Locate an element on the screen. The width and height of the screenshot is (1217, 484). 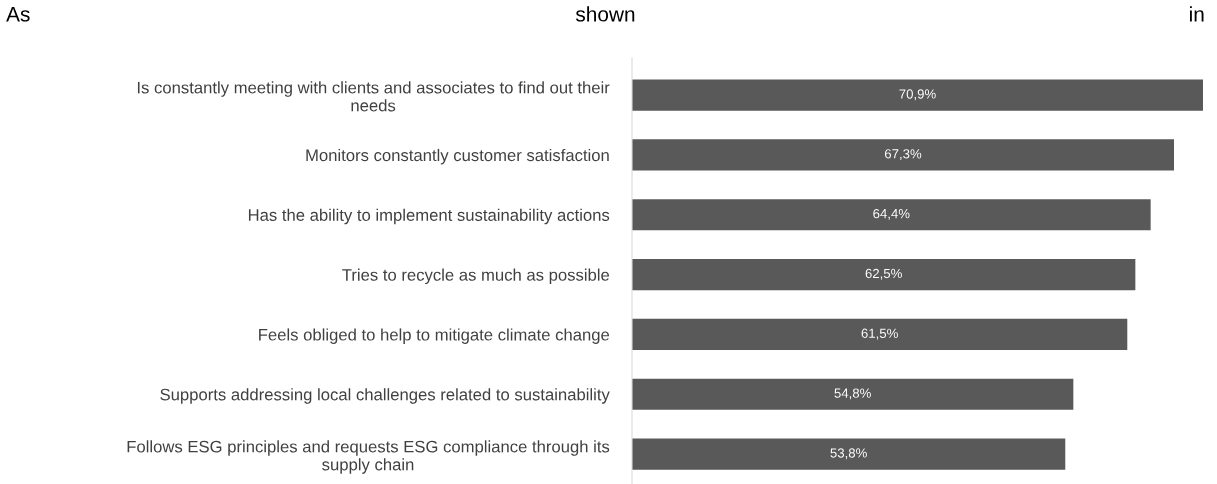
data-label: 67,3% is located at coordinates (903, 155).